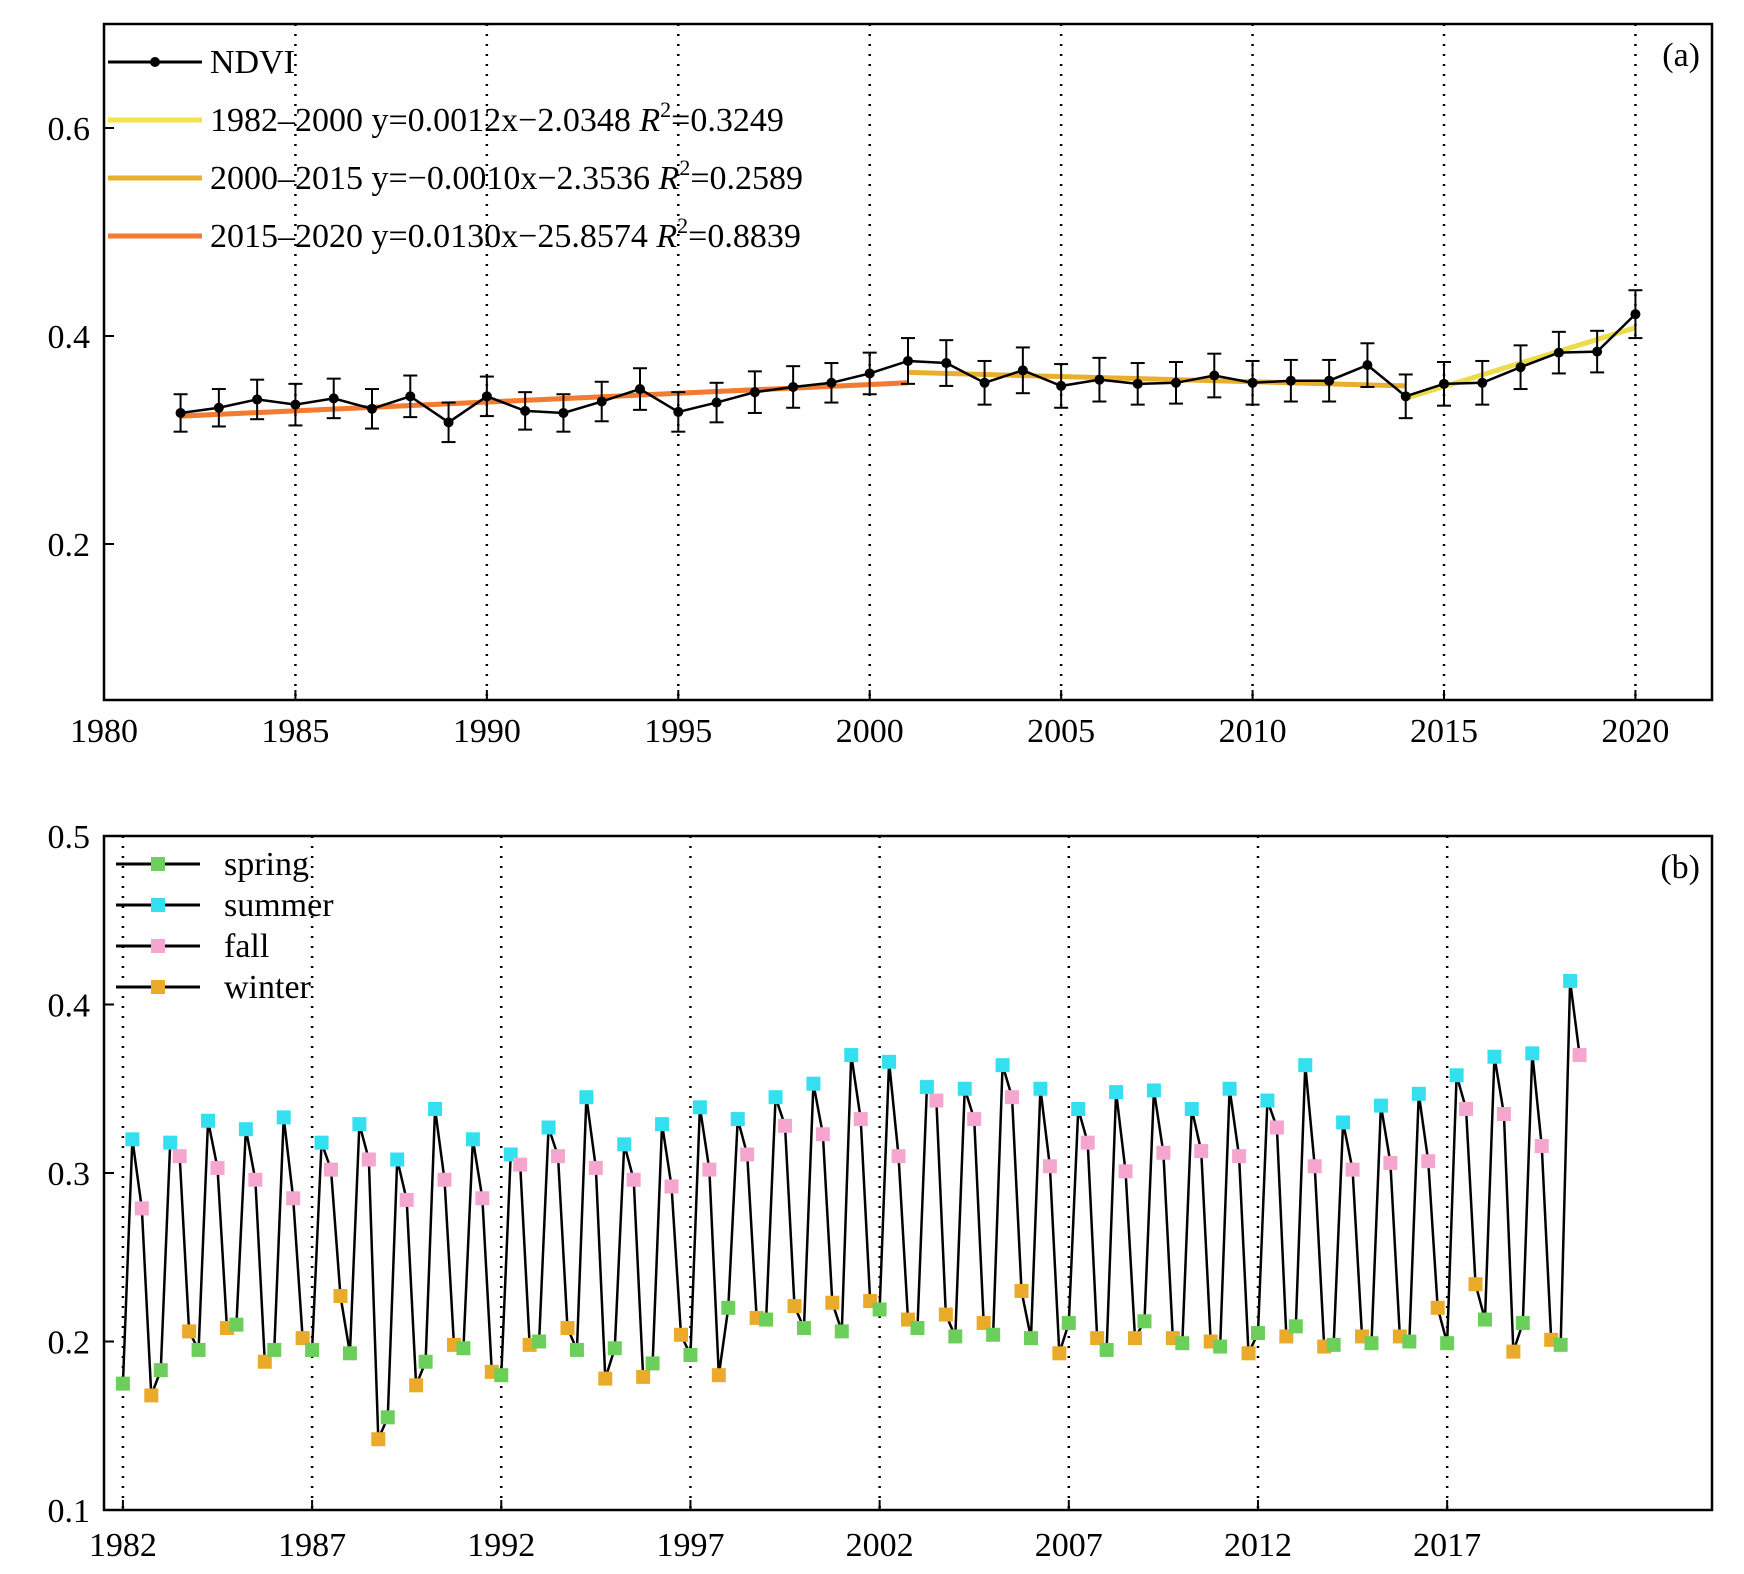 This screenshot has height=1574, width=1744. Describe the element at coordinates (252, 62) in the screenshot. I see `legend-ndvi-label: NDVI` at that location.